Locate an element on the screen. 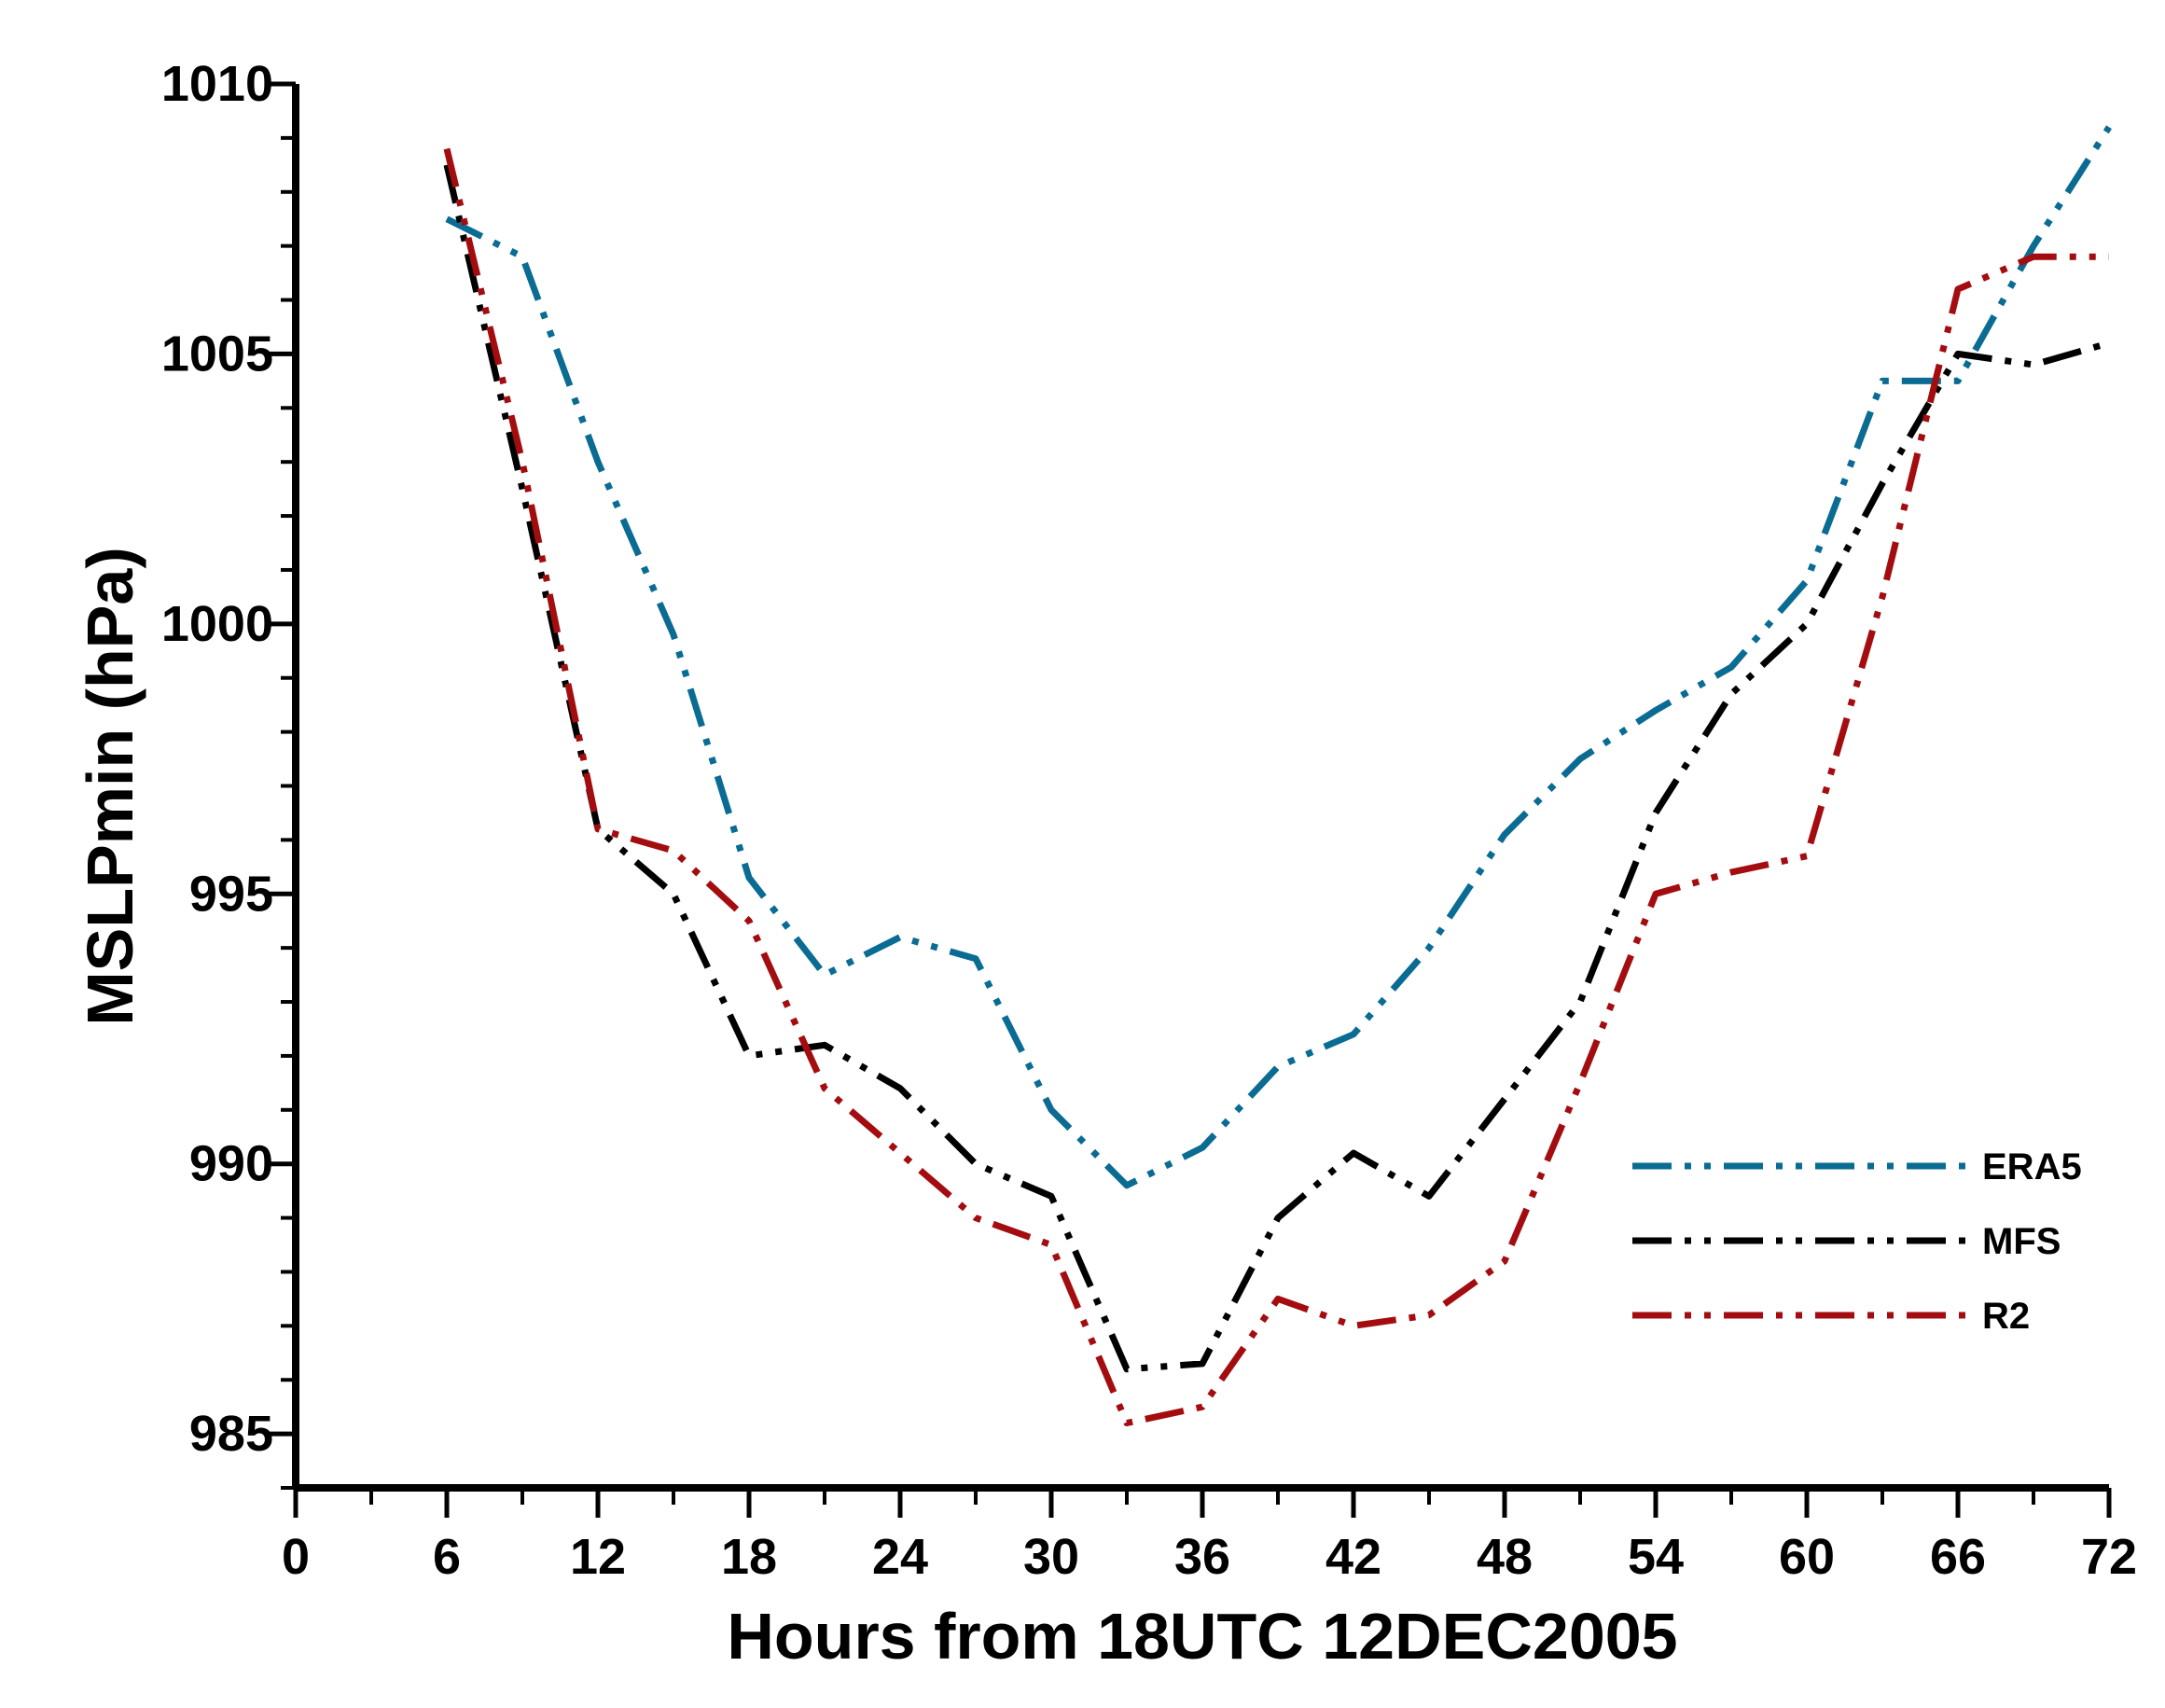 This screenshot has width=2165, height=1708. x-tick-label: 18 is located at coordinates (749, 1557).